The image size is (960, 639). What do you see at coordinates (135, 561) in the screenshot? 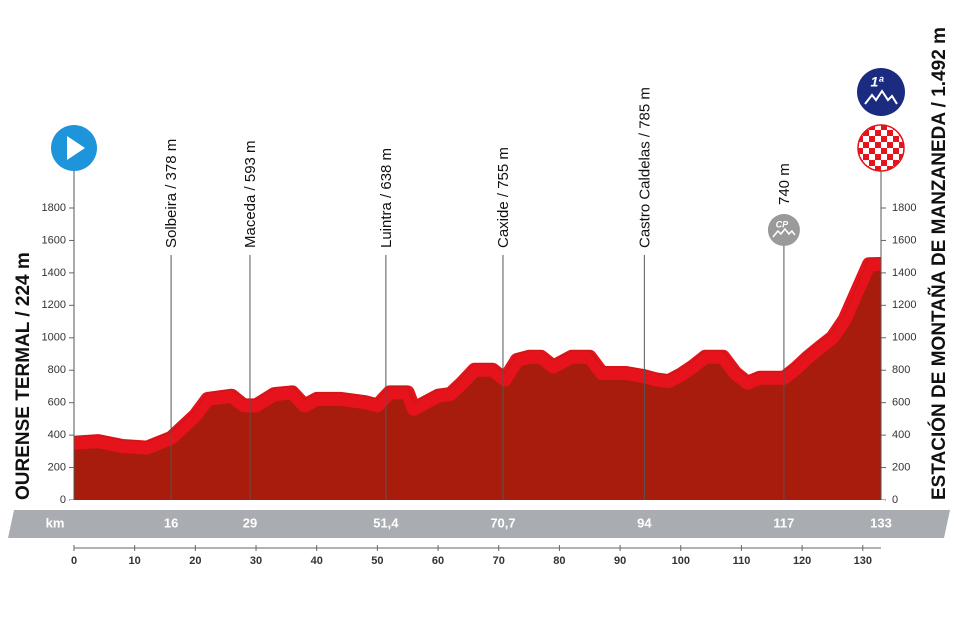
I see `x-tick-label: 10` at bounding box center [135, 561].